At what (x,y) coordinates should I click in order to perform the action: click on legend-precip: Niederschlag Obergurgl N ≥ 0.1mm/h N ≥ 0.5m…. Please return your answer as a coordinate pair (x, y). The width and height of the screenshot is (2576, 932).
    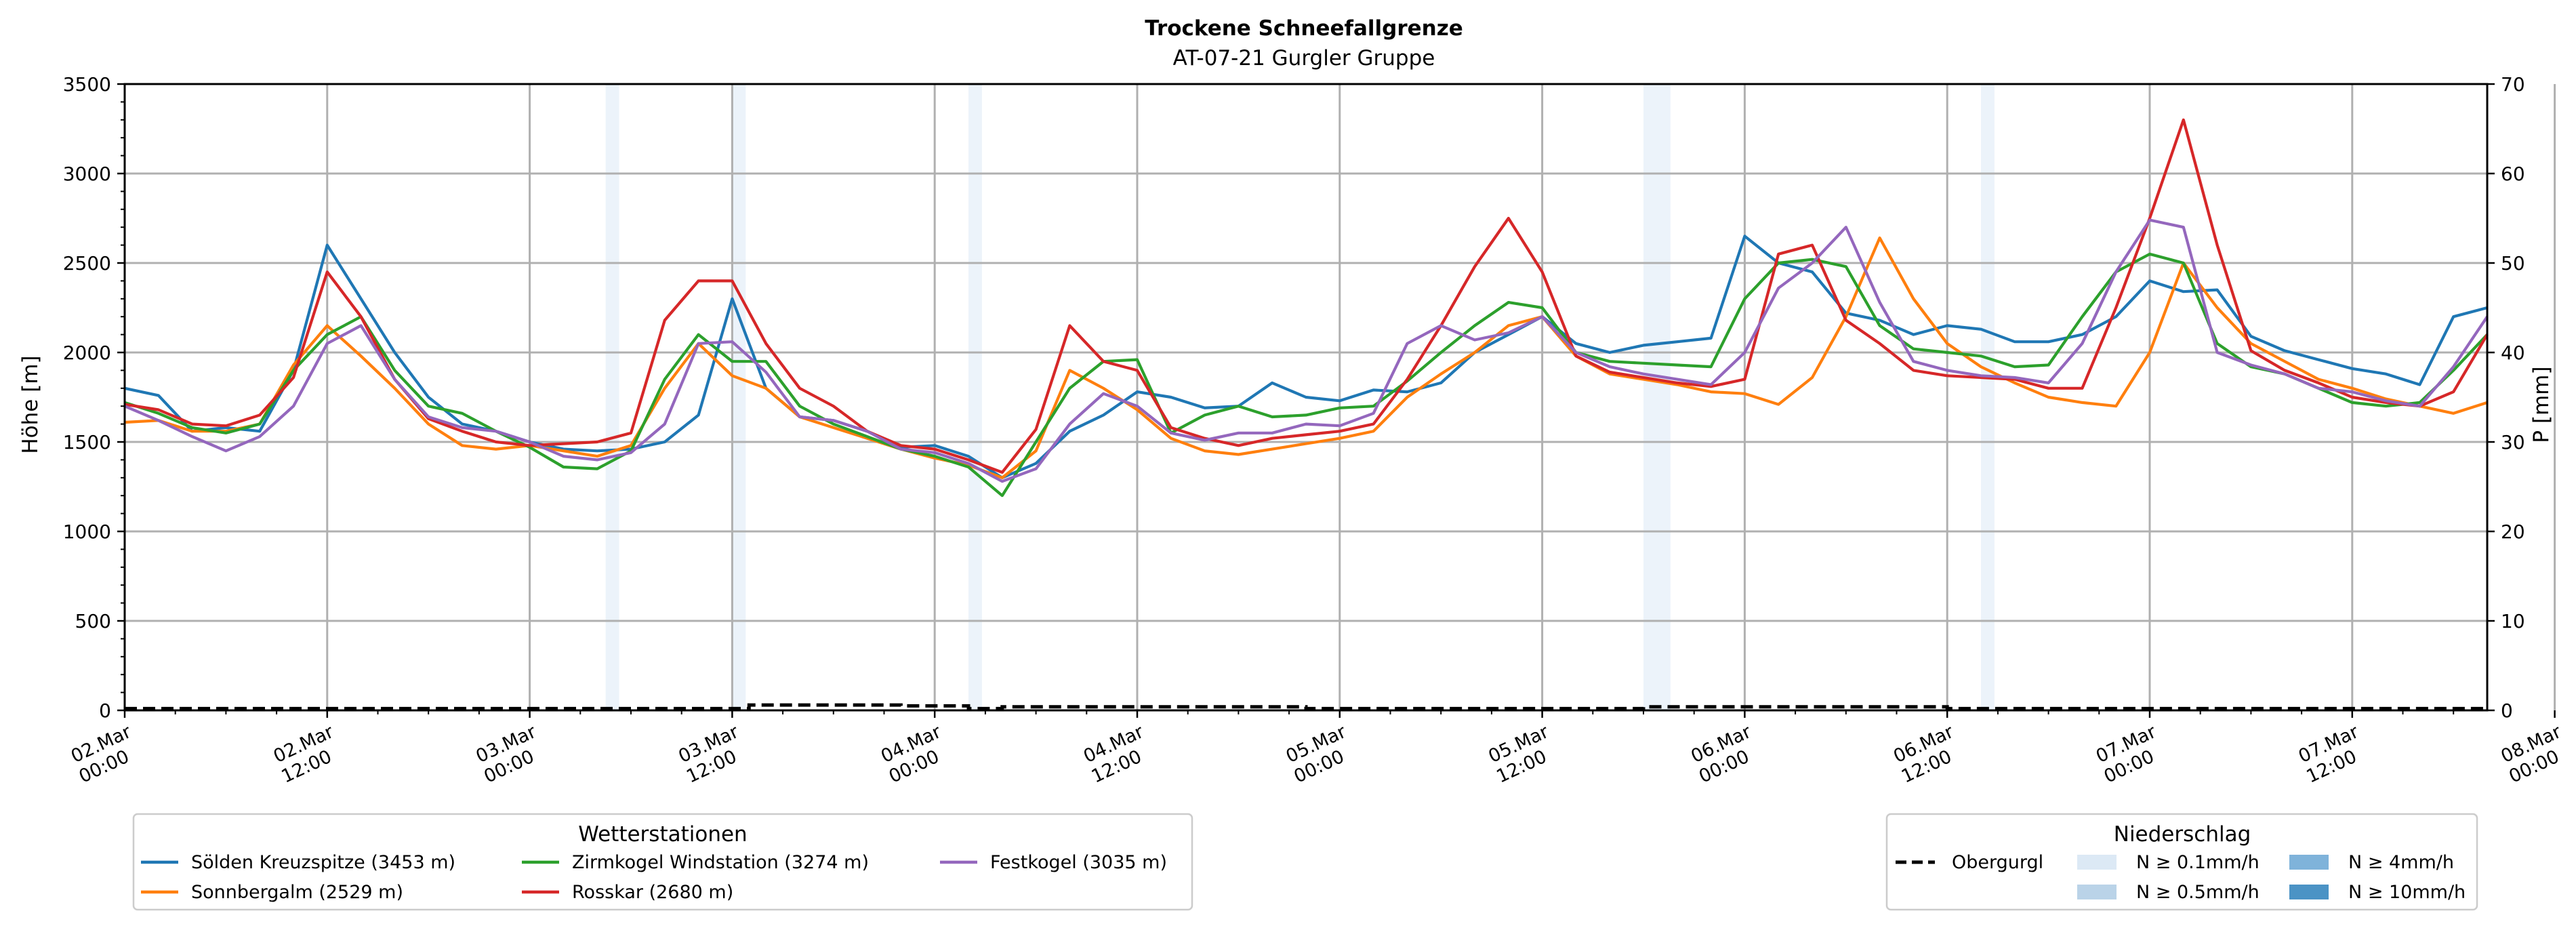
    Looking at the image, I should click on (2181, 862).